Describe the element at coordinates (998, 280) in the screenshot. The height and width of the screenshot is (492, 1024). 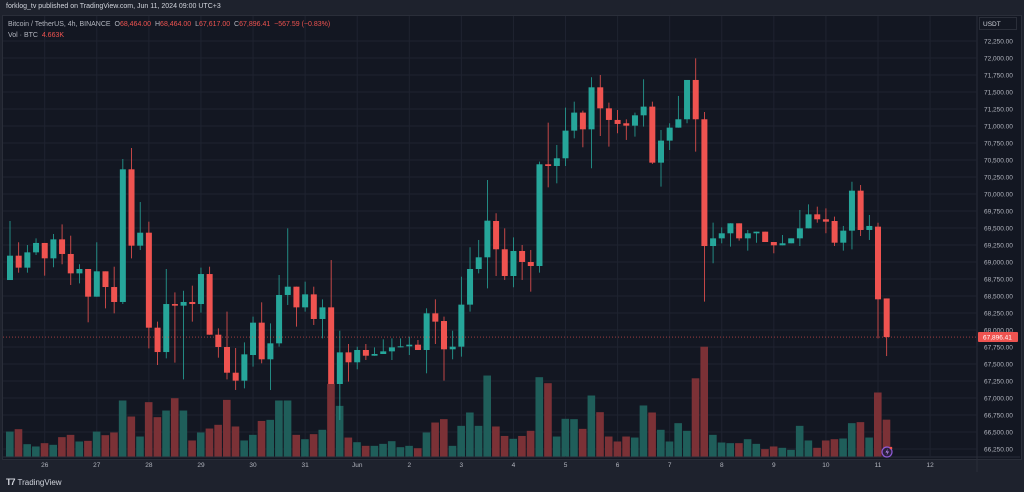
I see `price-tick-label: 68,750.00` at that location.